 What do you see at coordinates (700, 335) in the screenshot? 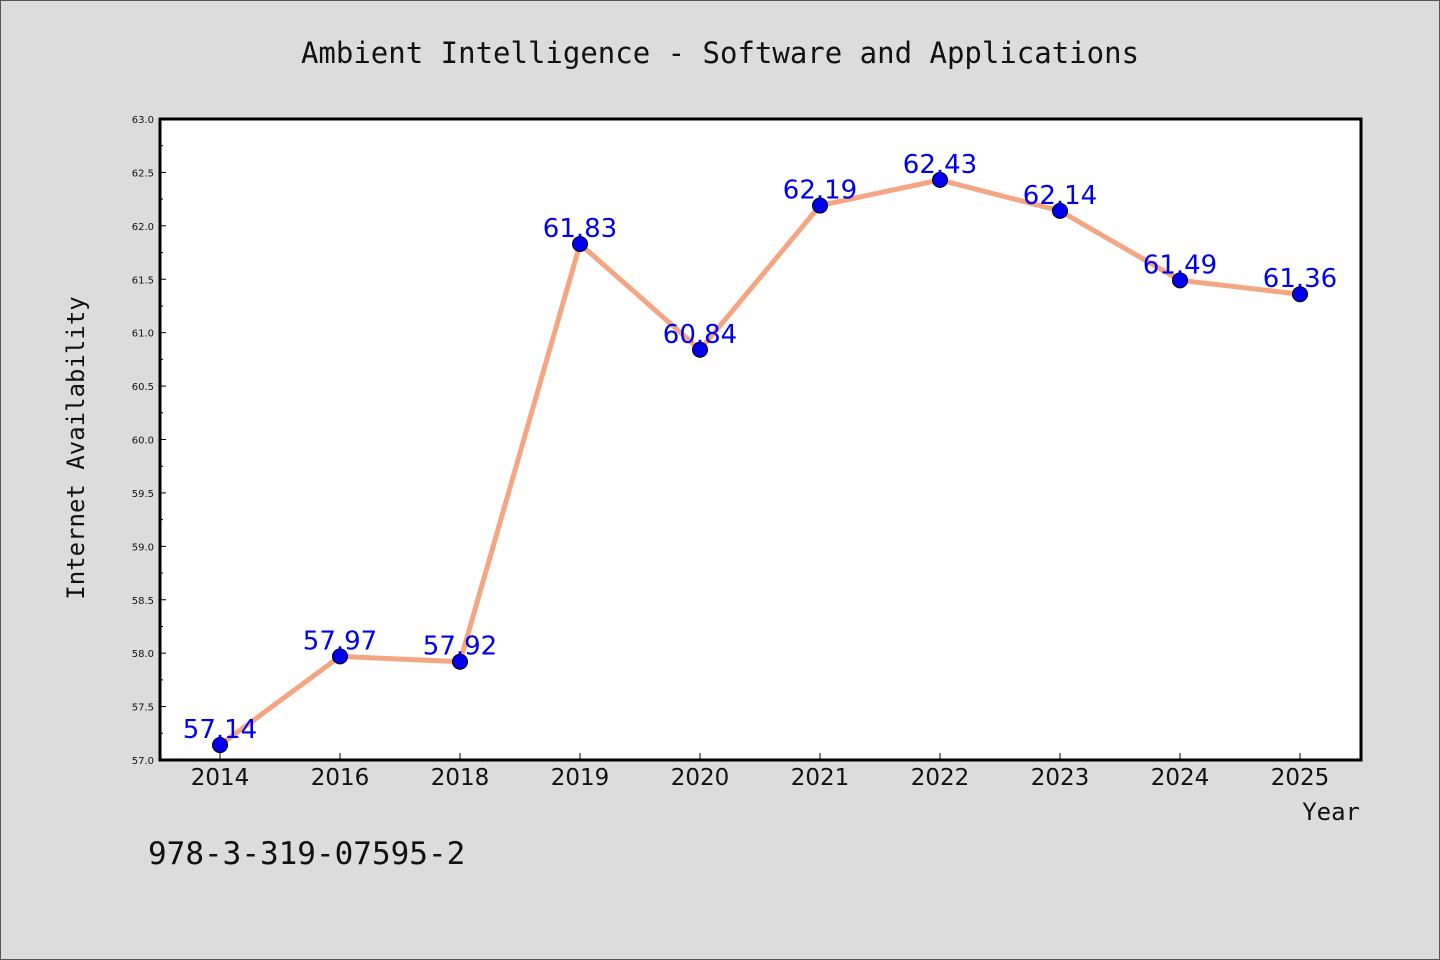
I see `data-label: 60.84` at bounding box center [700, 335].